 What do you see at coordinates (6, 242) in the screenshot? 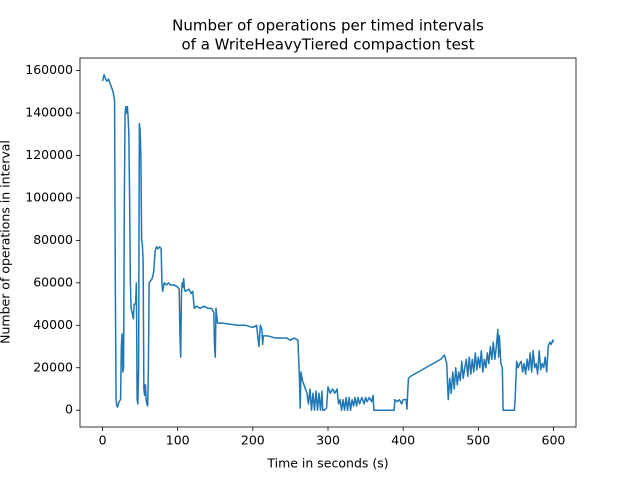
I see `y-axis-label: Number of operations in interval` at bounding box center [6, 242].